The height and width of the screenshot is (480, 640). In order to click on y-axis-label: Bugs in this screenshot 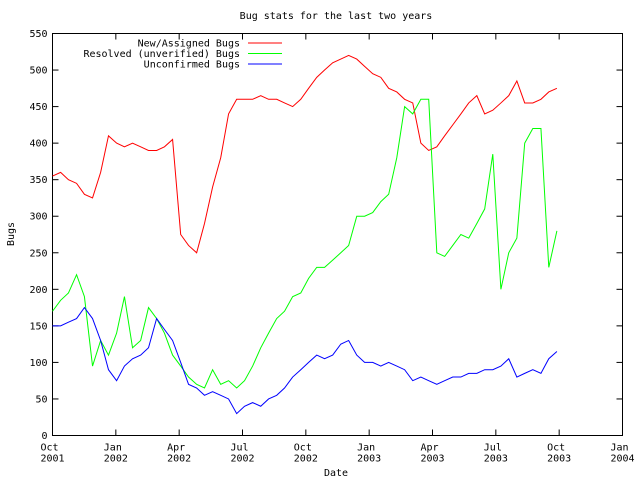, I will do `click(11, 234)`.